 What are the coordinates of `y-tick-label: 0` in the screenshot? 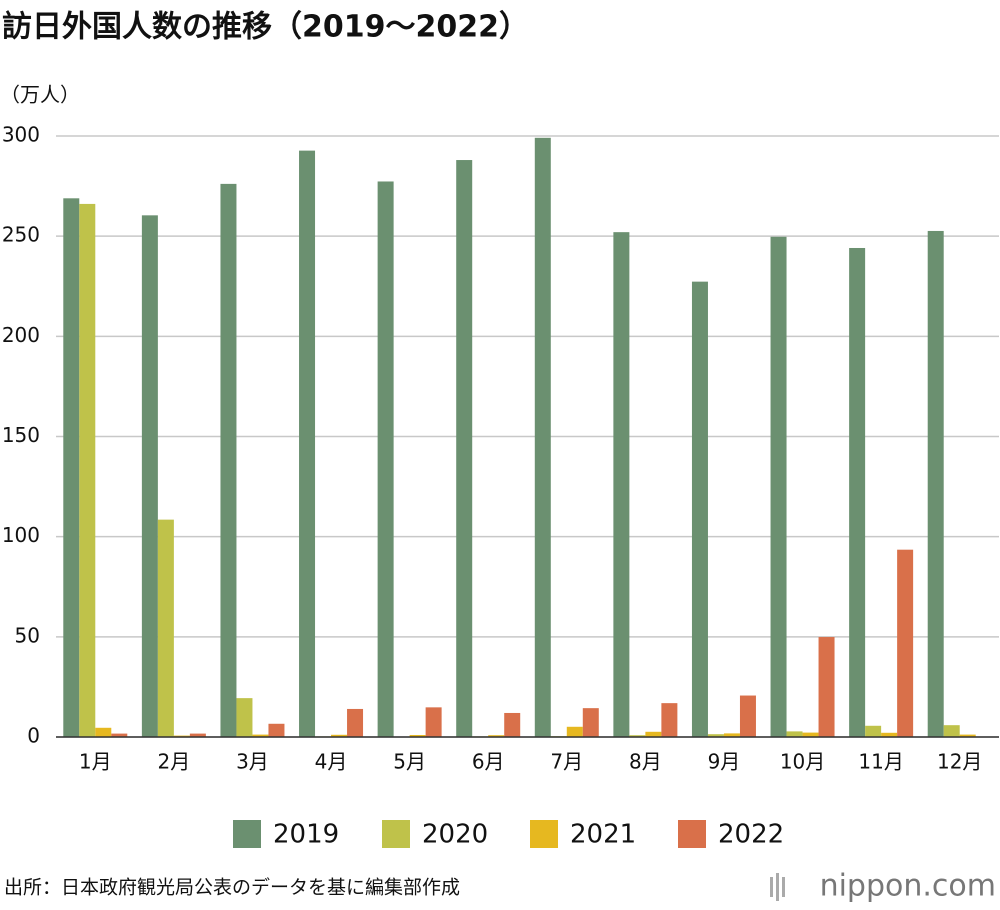 It's located at (33, 736).